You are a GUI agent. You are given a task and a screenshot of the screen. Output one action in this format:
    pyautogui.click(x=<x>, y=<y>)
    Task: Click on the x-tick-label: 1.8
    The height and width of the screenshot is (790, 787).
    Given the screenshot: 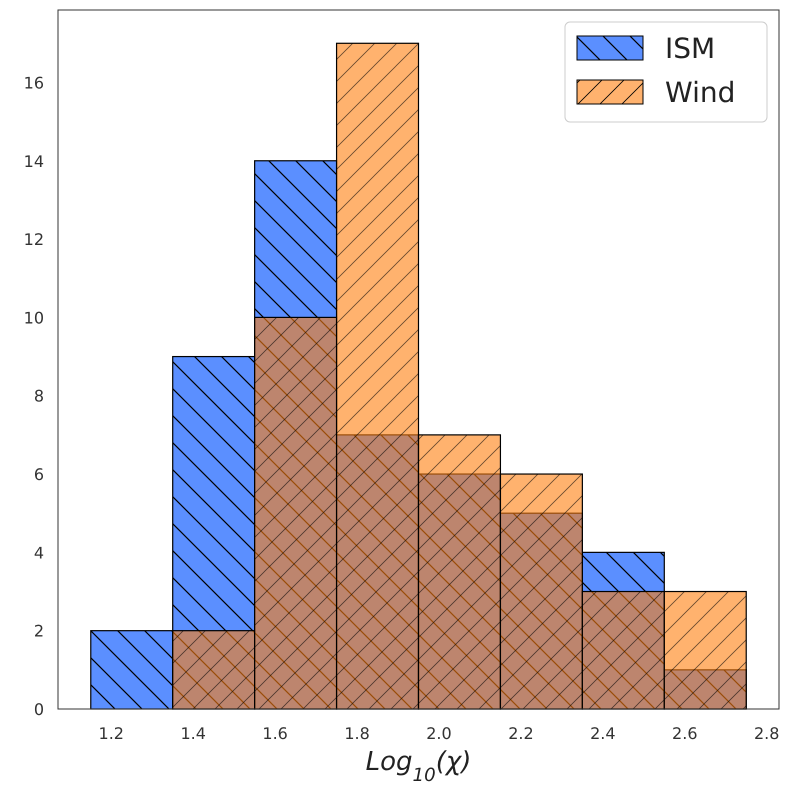 What is the action you would take?
    pyautogui.click(x=357, y=733)
    